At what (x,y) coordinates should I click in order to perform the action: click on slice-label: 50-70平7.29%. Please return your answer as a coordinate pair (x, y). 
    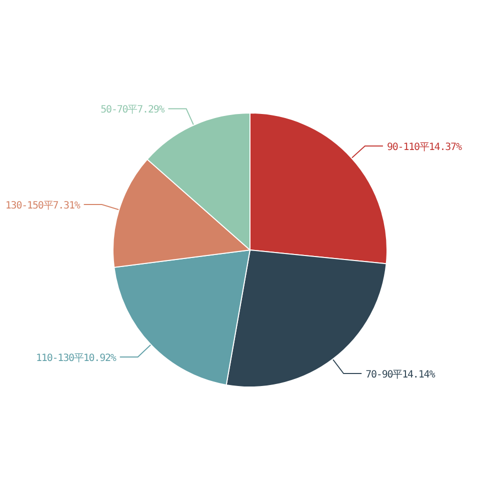
    Looking at the image, I should click on (132, 110).